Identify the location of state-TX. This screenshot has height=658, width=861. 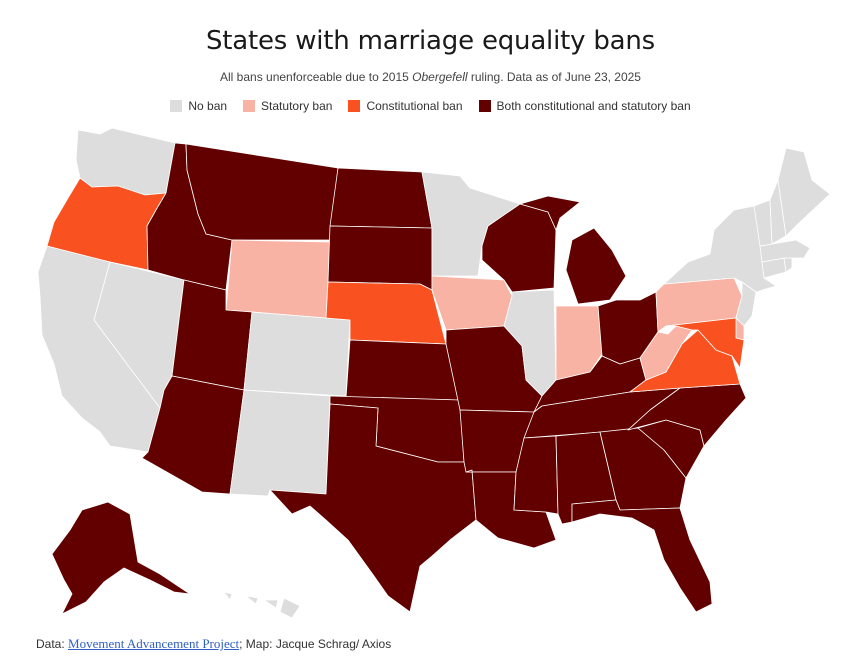
(373, 508).